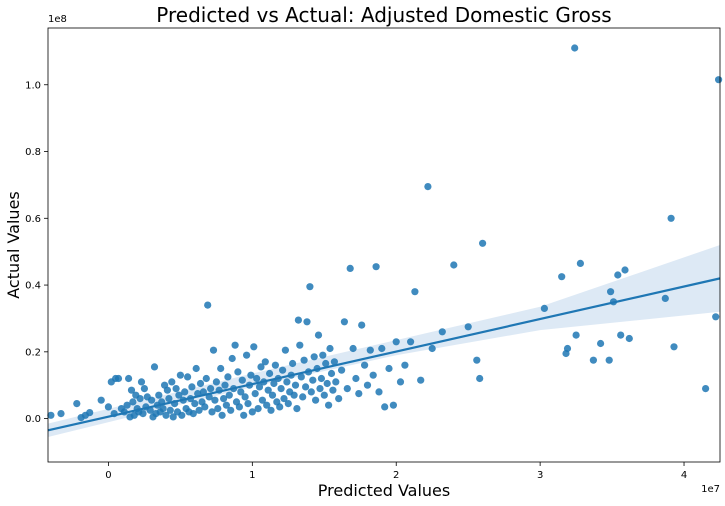 This screenshot has width=725, height=506. Describe the element at coordinates (252, 475) in the screenshot. I see `x-tick-label: 1` at that location.